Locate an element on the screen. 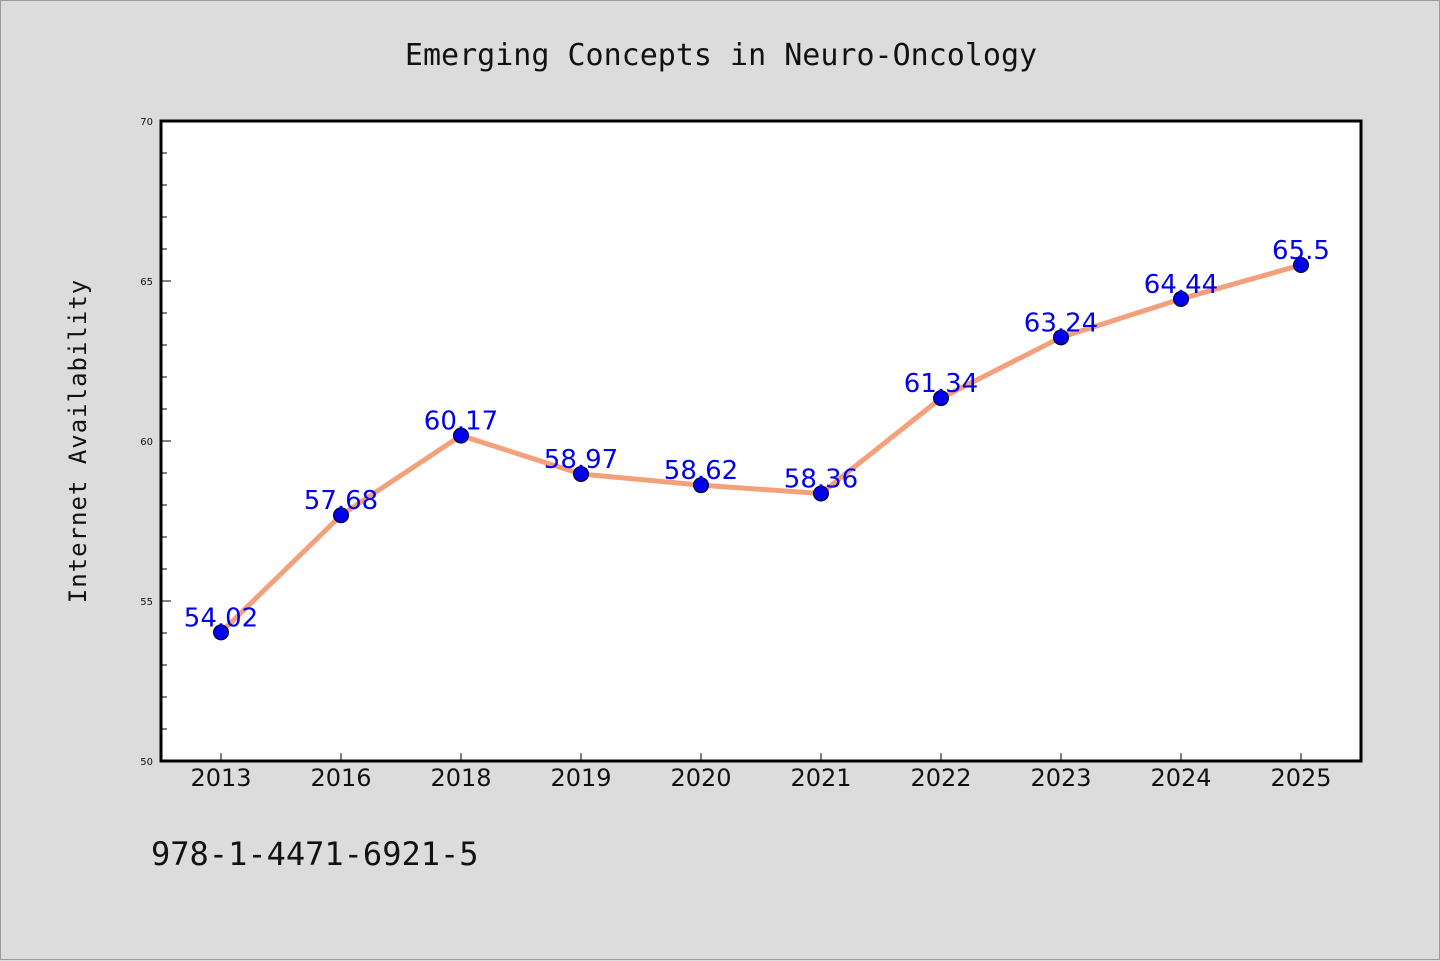  y-tick-label: 70 is located at coordinates (146, 122).